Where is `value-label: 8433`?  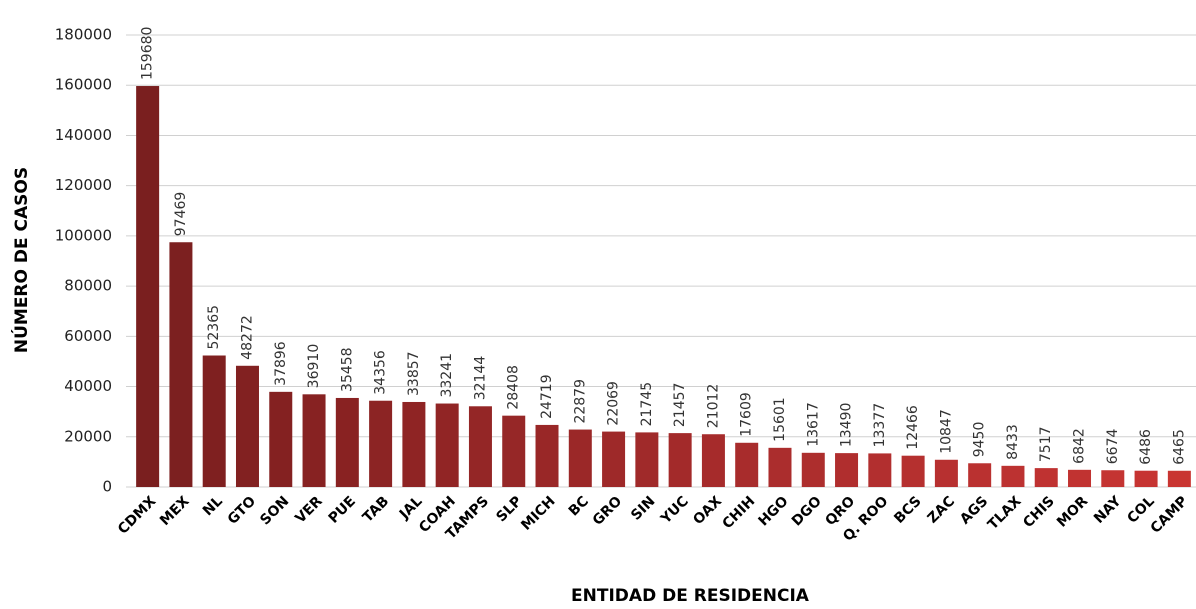
value-label: 8433 is located at coordinates (1013, 442).